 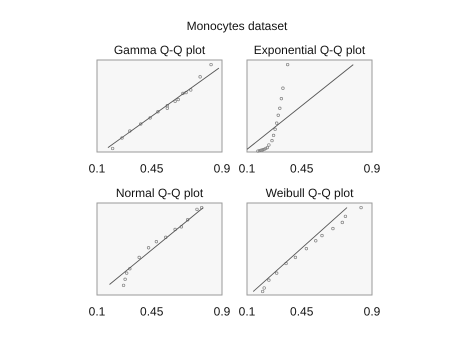 What do you see at coordinates (160, 193) in the screenshot?
I see `chart-title: Normal Q-Q plot` at bounding box center [160, 193].